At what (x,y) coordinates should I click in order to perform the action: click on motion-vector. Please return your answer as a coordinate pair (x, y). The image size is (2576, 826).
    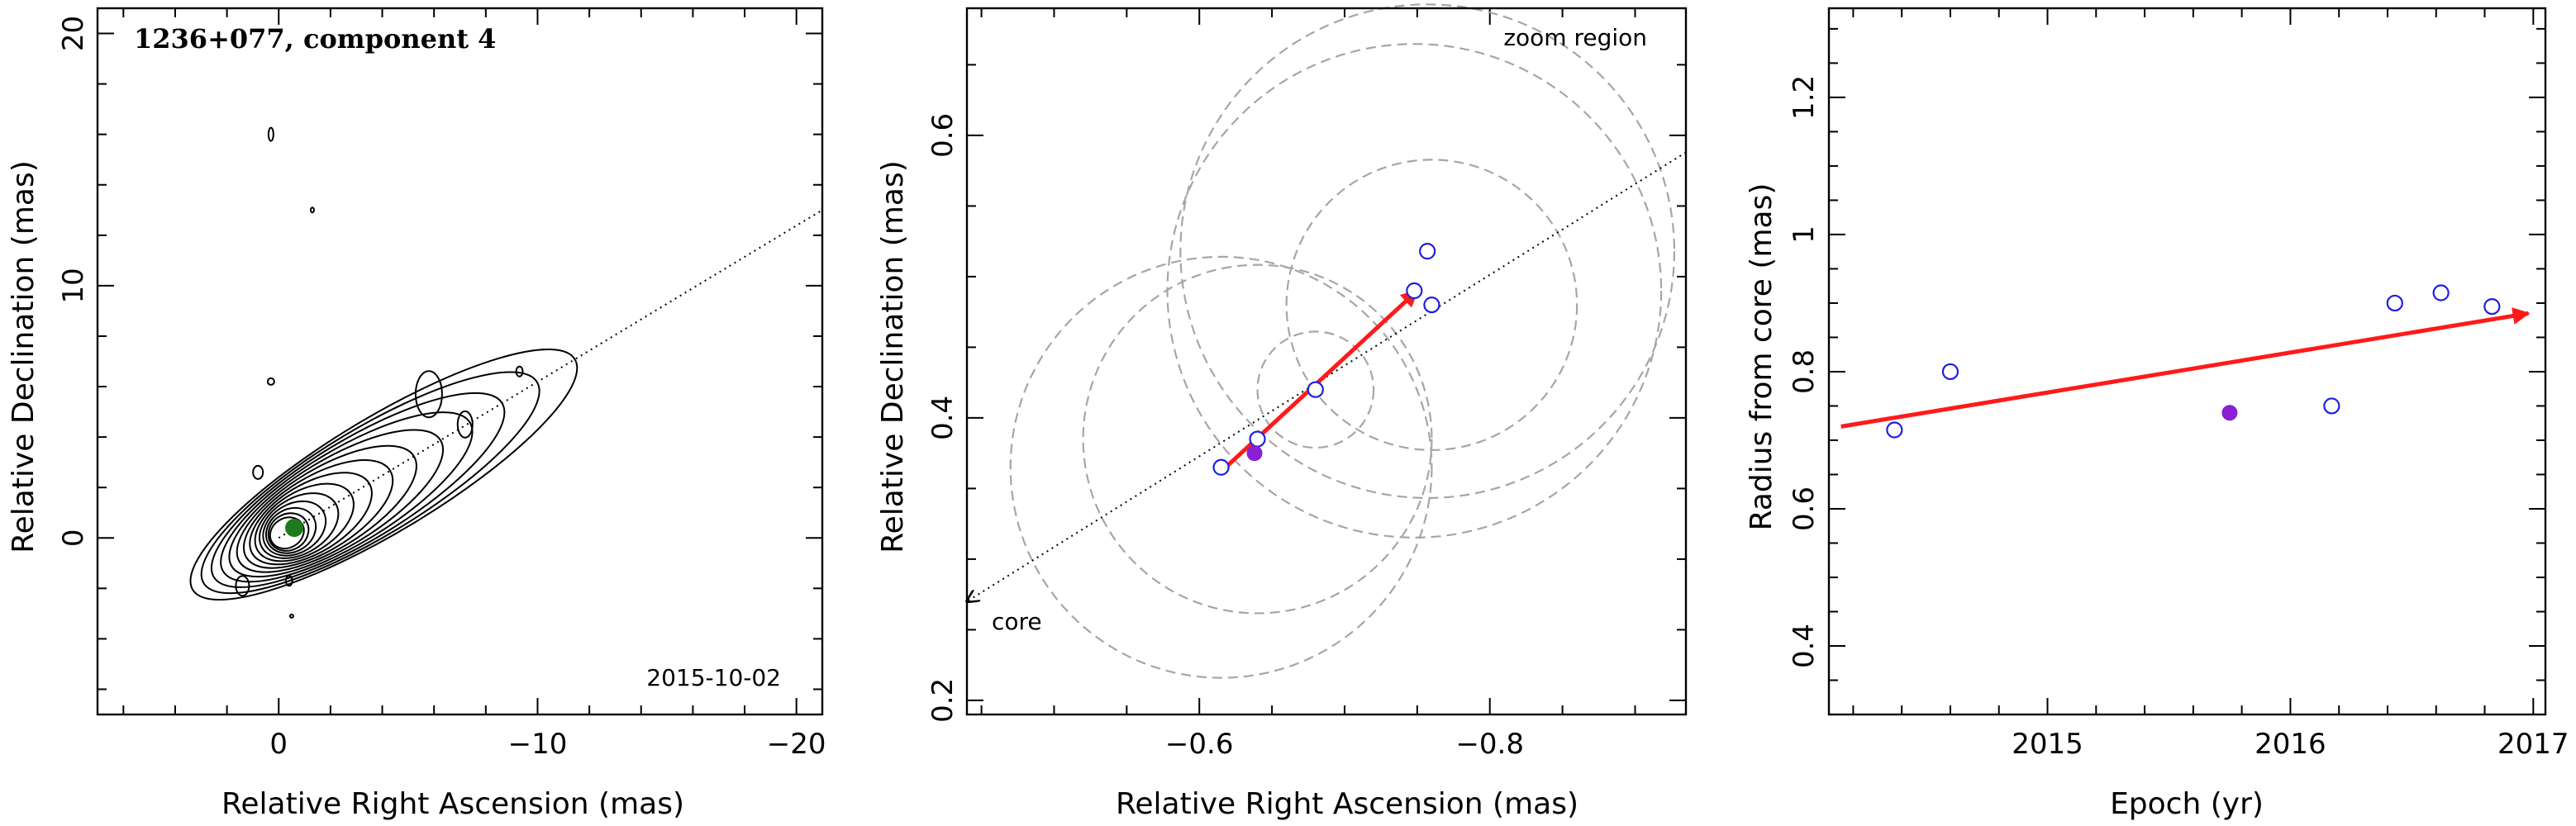
    Looking at the image, I should click on (1319, 381).